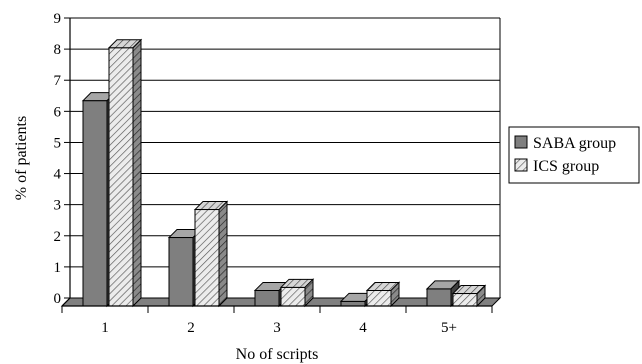 Image resolution: width=642 pixels, height=364 pixels. Describe the element at coordinates (58, 206) in the screenshot. I see `y-tick-label: 3` at that location.